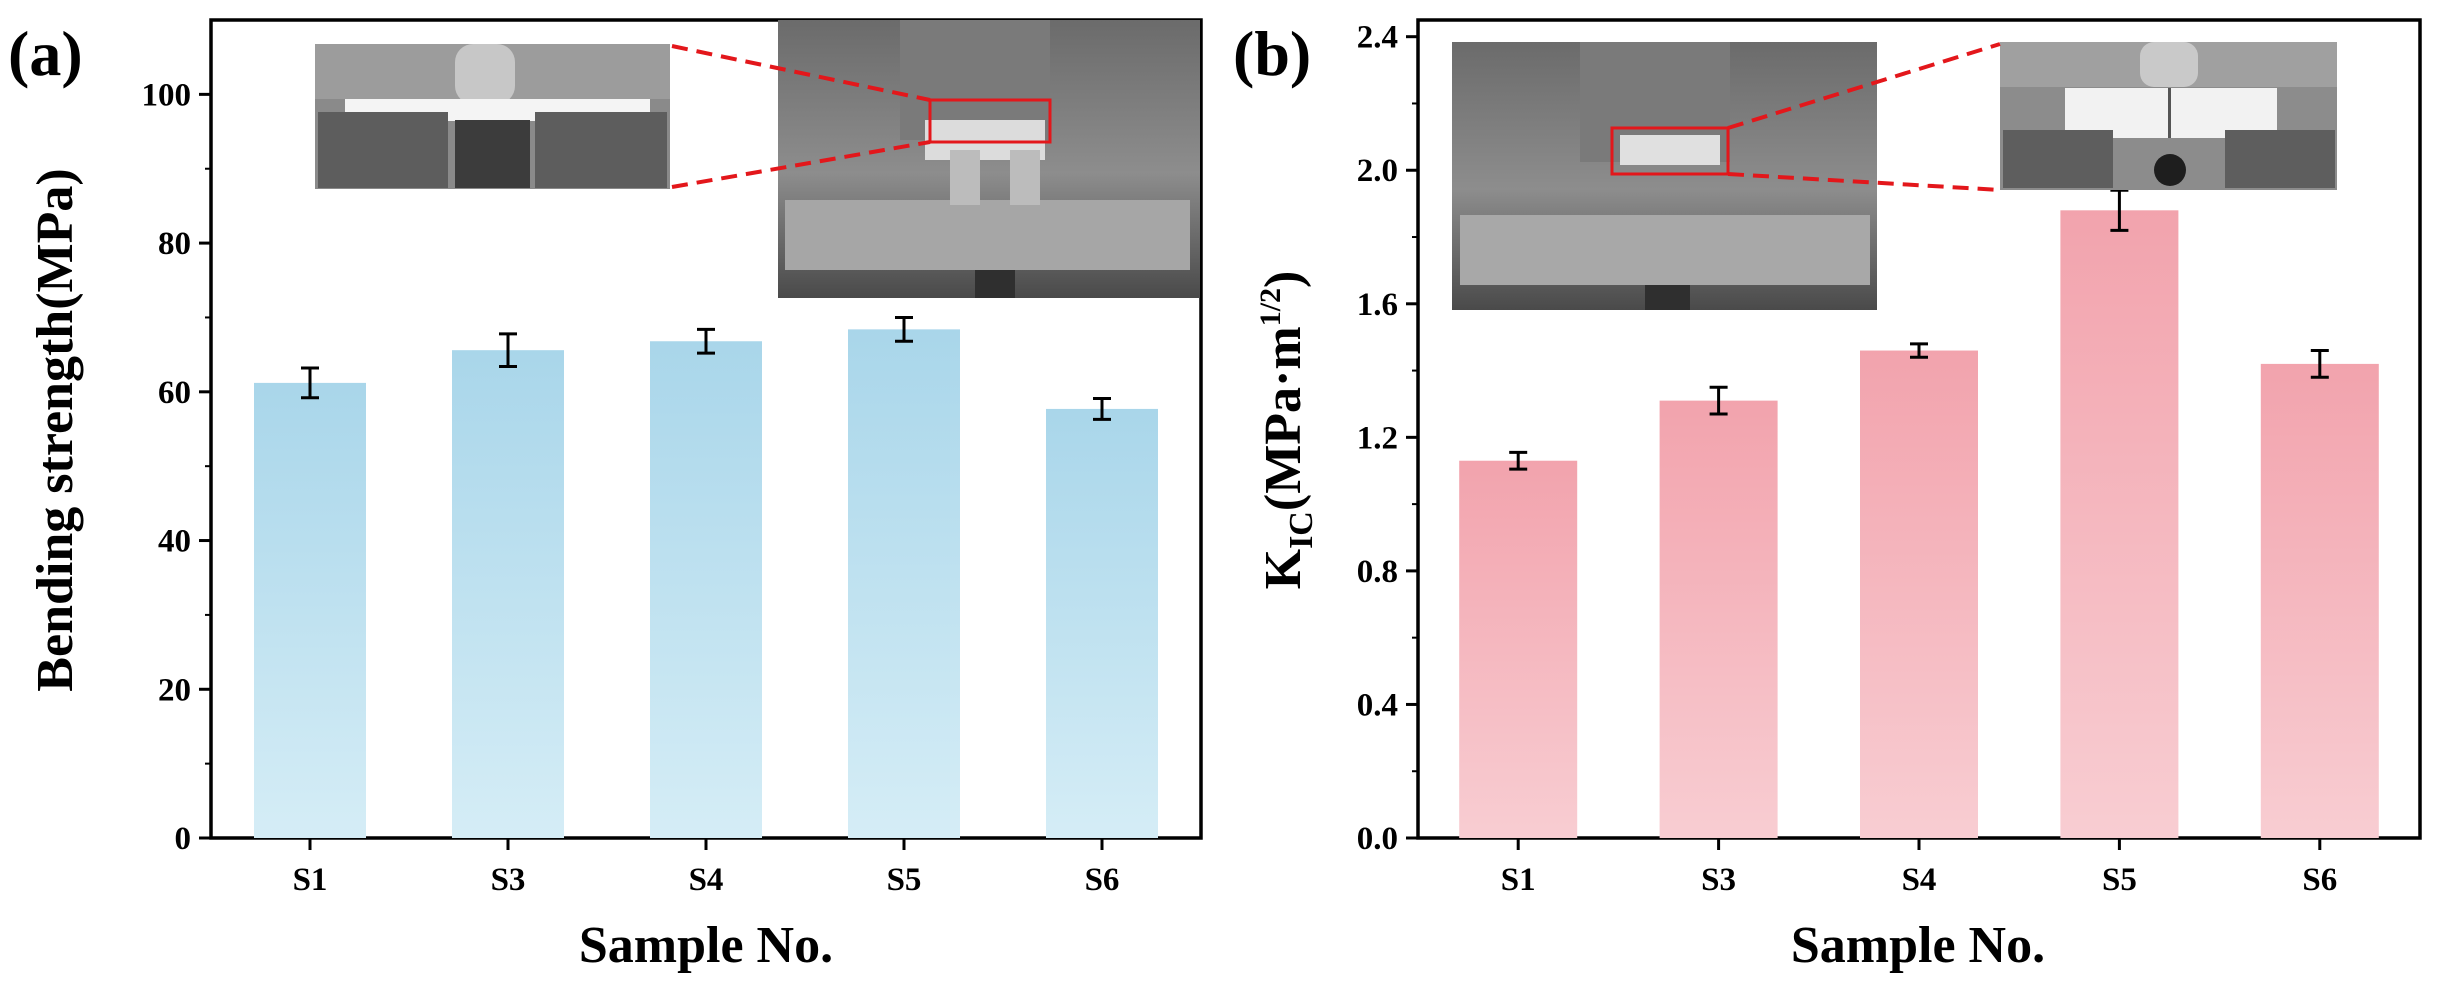 This screenshot has height=995, width=2445. What do you see at coordinates (1864, 86) in the screenshot?
I see `panel-b-zoom-line-top` at bounding box center [1864, 86].